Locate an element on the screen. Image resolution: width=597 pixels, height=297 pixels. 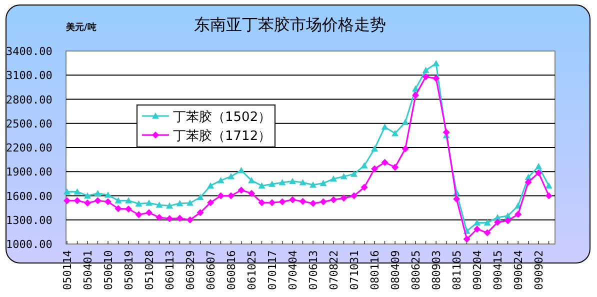
legend-label: 丁苯胶（1712） is located at coordinates (222, 136).